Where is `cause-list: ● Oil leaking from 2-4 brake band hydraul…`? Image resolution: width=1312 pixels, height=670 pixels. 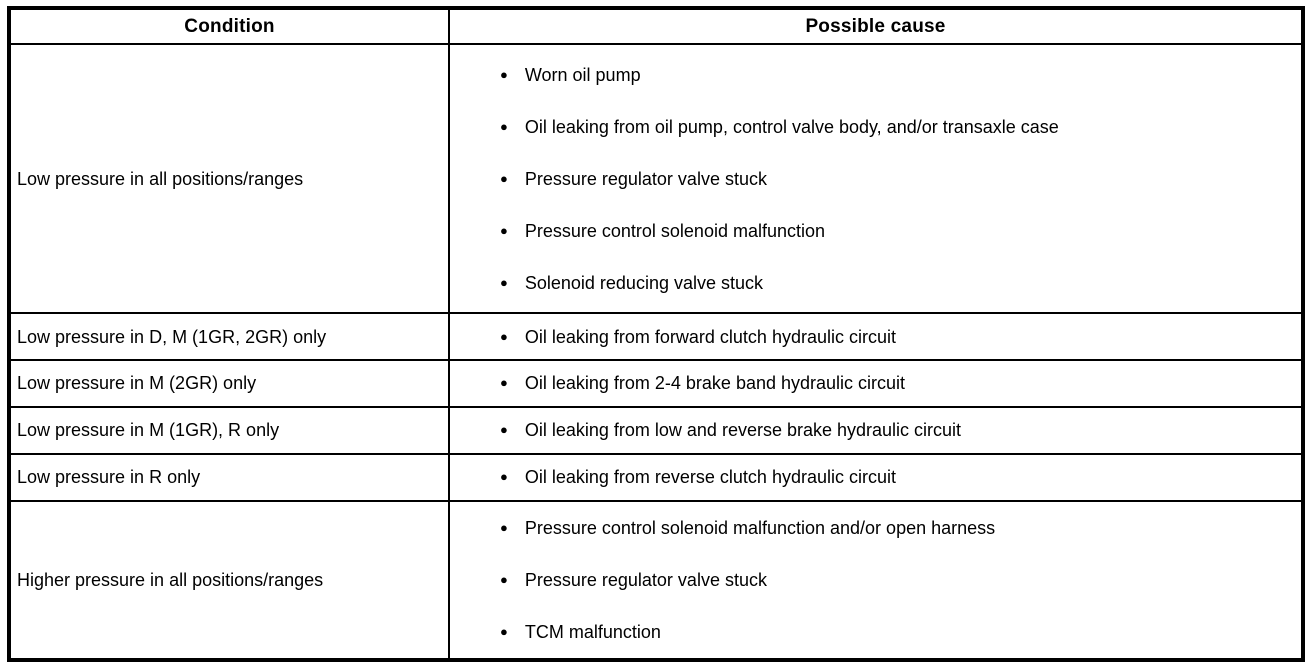 cause-list: ● Oil leaking from 2-4 brake band hydraul… is located at coordinates (895, 383).